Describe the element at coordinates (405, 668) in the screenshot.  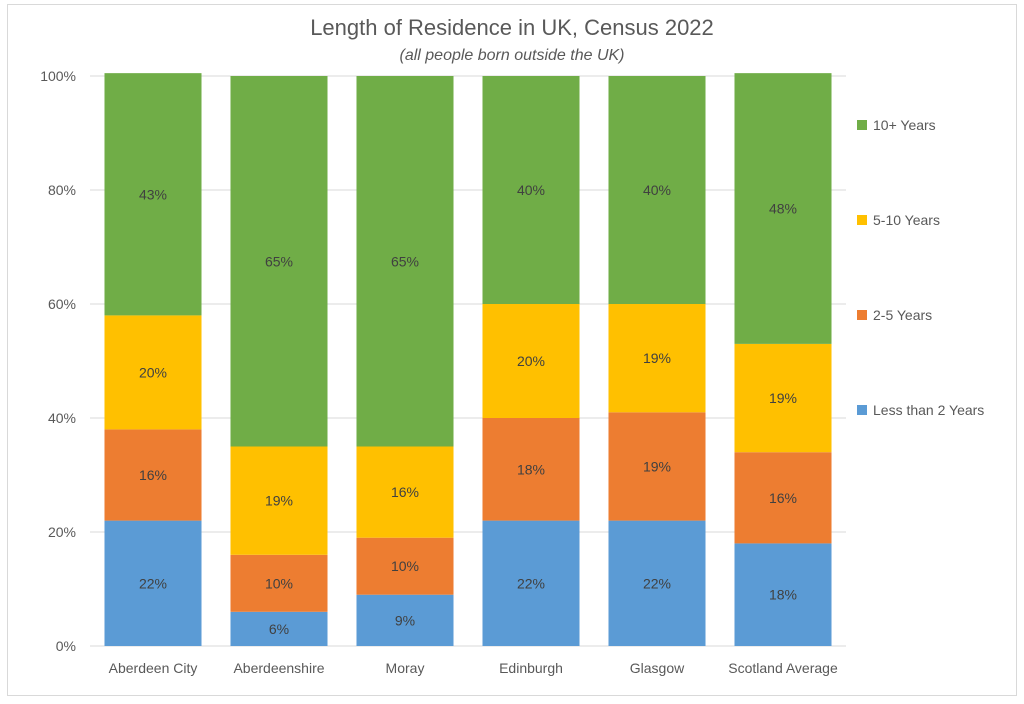
I see `x-tick-label: Moray` at that location.